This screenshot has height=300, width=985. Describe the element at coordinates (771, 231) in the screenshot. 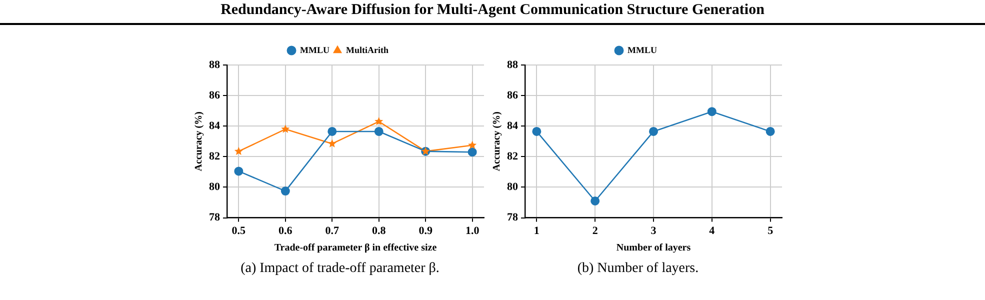

I see `x-tick-label: 5` at that location.